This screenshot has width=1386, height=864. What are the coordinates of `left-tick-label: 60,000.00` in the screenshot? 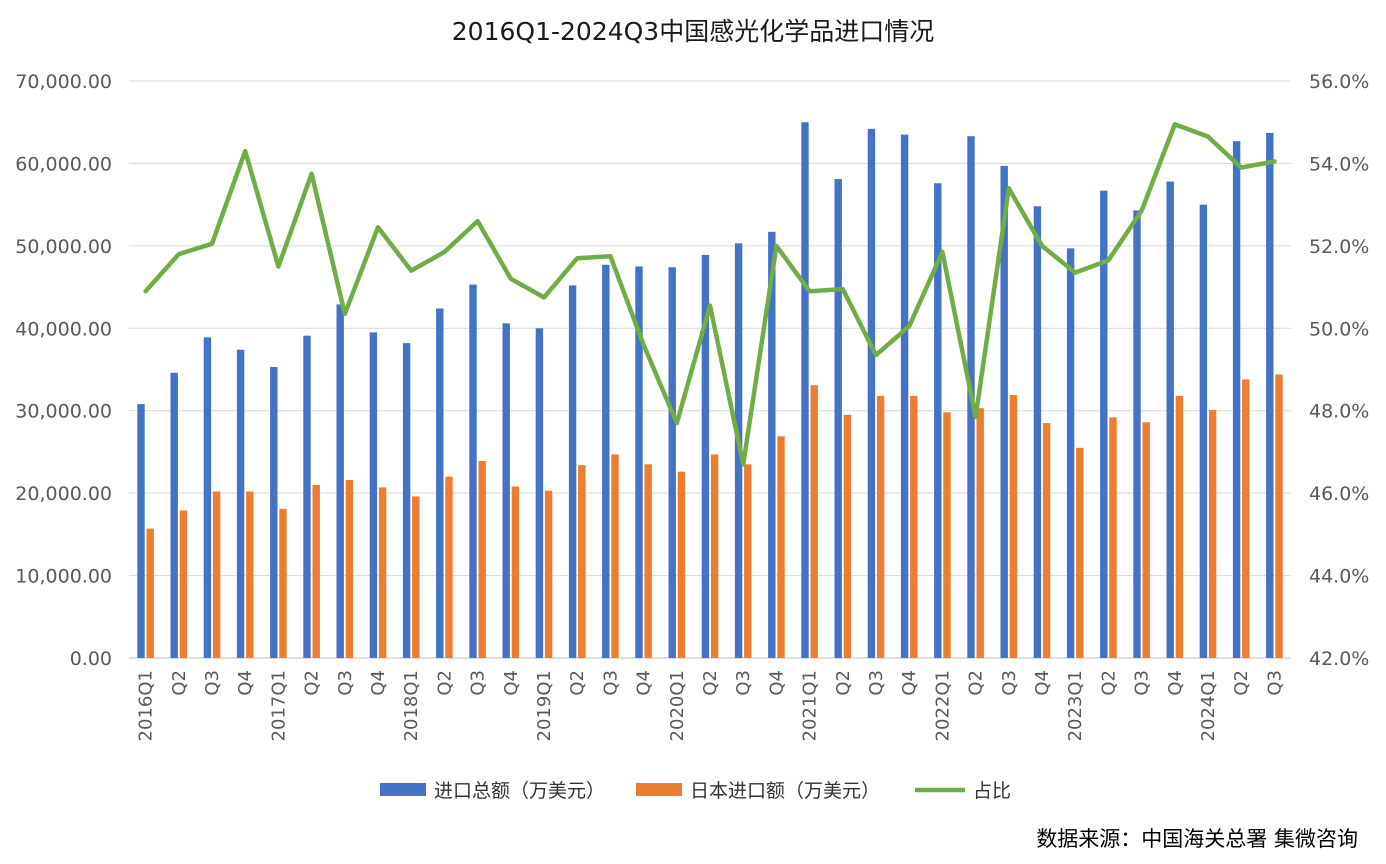 It's located at (63, 164).